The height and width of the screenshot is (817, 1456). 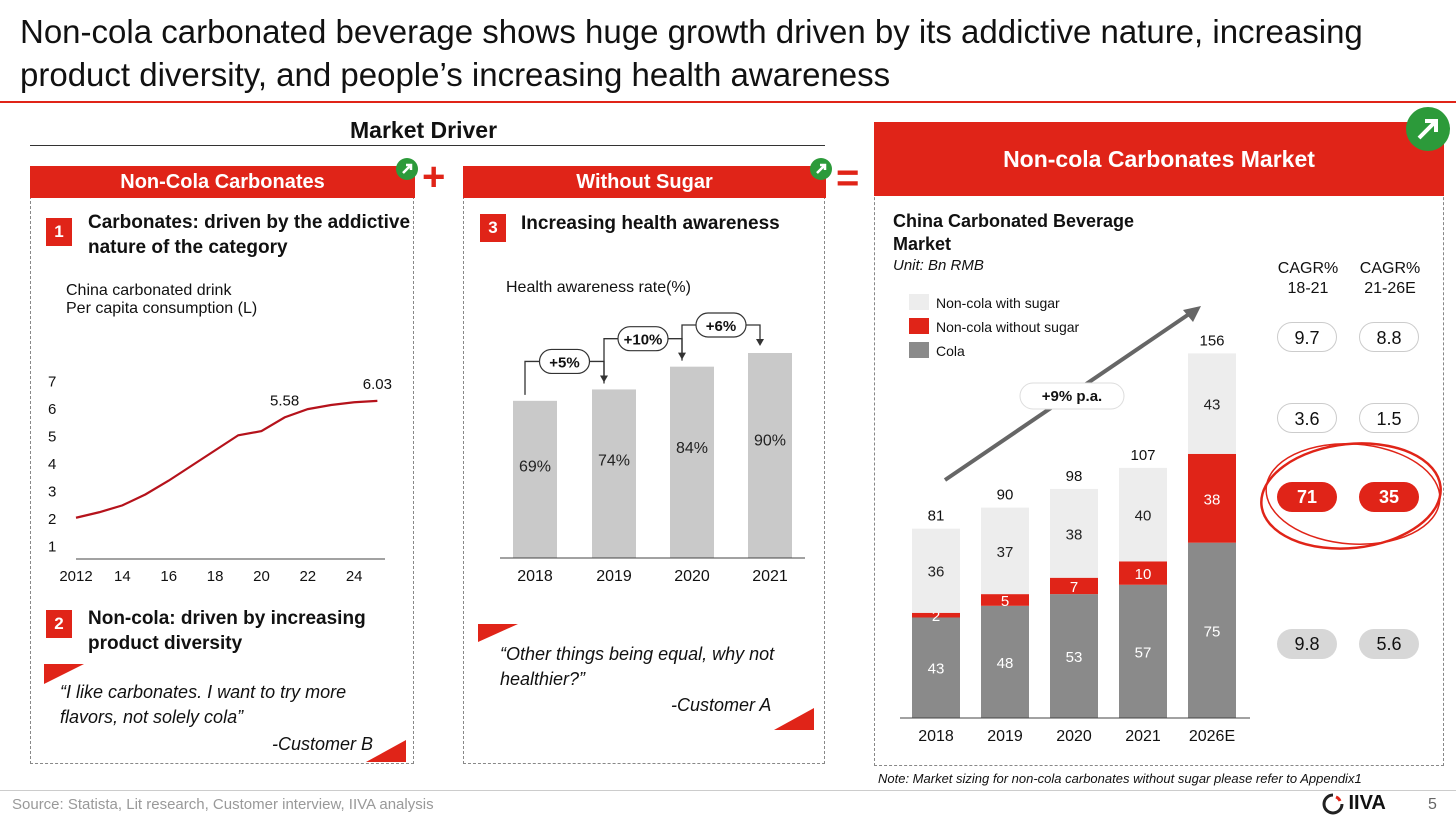 What do you see at coordinates (1307, 337) in the screenshot?
I see `cagr-total-18-21: 9.7` at bounding box center [1307, 337].